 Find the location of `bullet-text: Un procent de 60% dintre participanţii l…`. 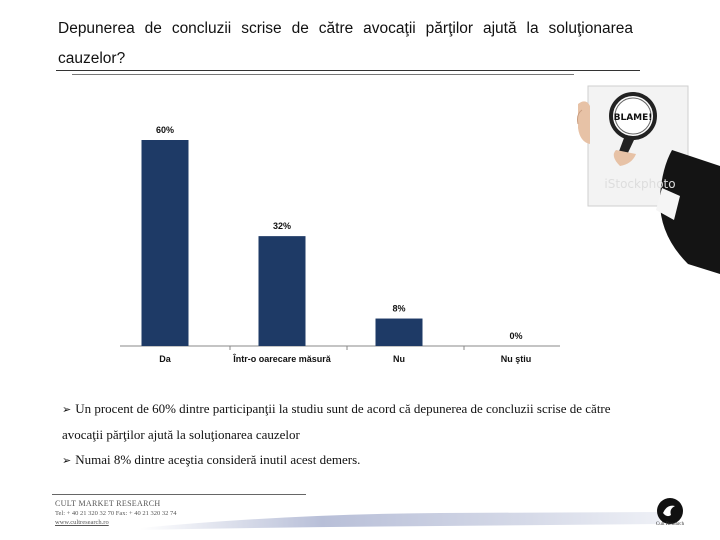

bullet-text: Un procent de 60% dintre participanţii l… is located at coordinates (343, 408).